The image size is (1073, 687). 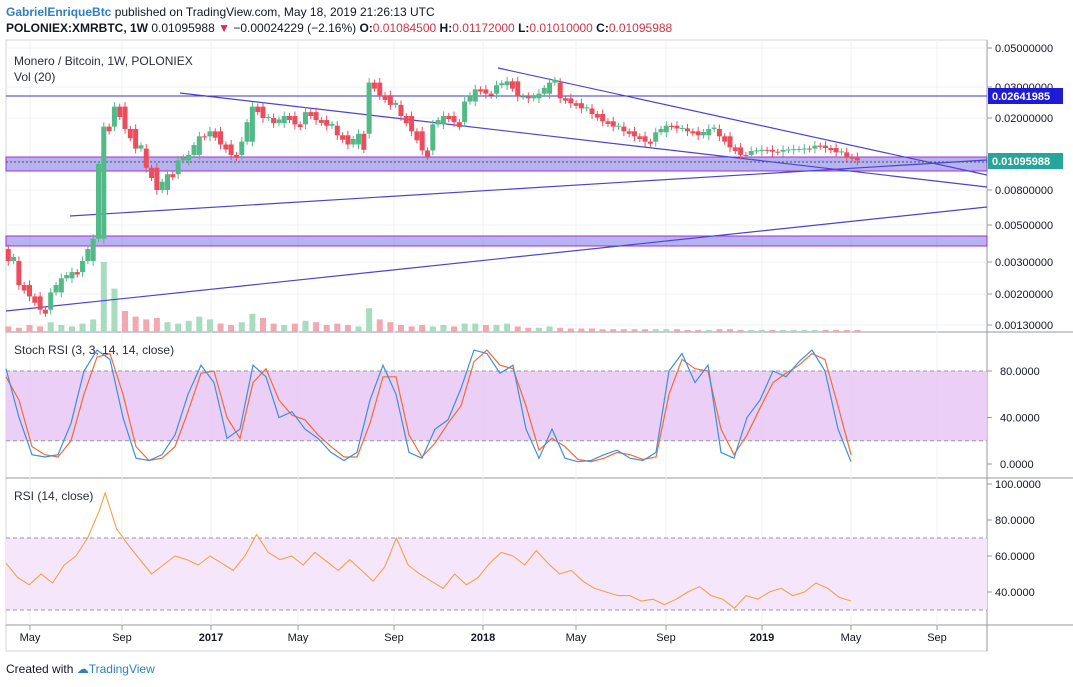 I want to click on rsi-tick-label: 100.0000, so click(x=1018, y=485).